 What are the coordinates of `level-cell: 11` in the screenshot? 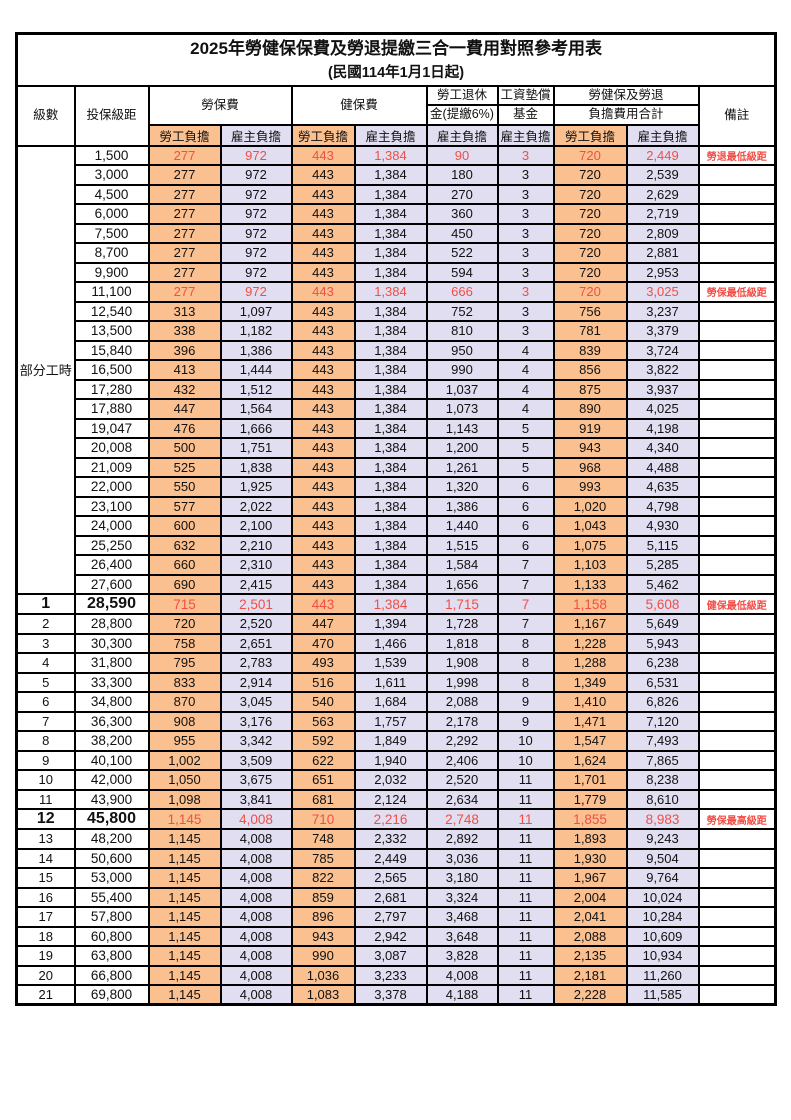 It's located at (45, 799).